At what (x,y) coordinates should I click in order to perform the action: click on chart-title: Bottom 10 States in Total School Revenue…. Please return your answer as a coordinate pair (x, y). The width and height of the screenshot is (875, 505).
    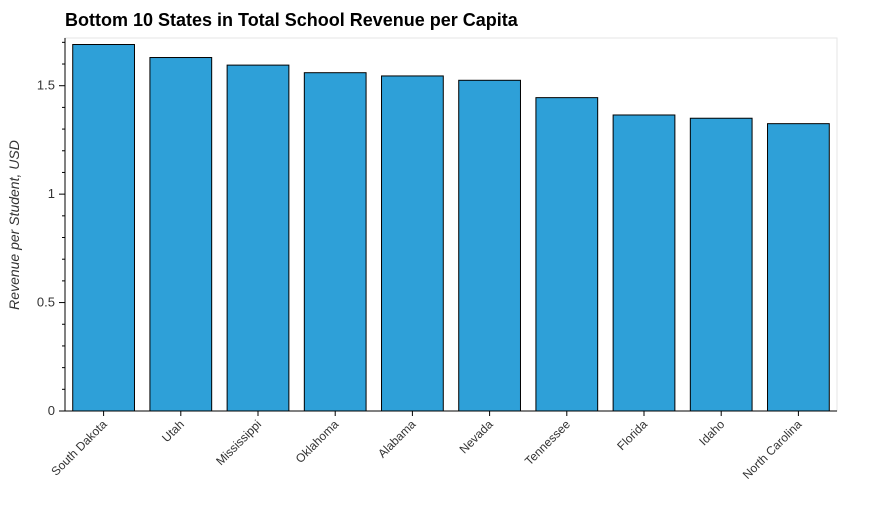
    Looking at the image, I should click on (291, 20).